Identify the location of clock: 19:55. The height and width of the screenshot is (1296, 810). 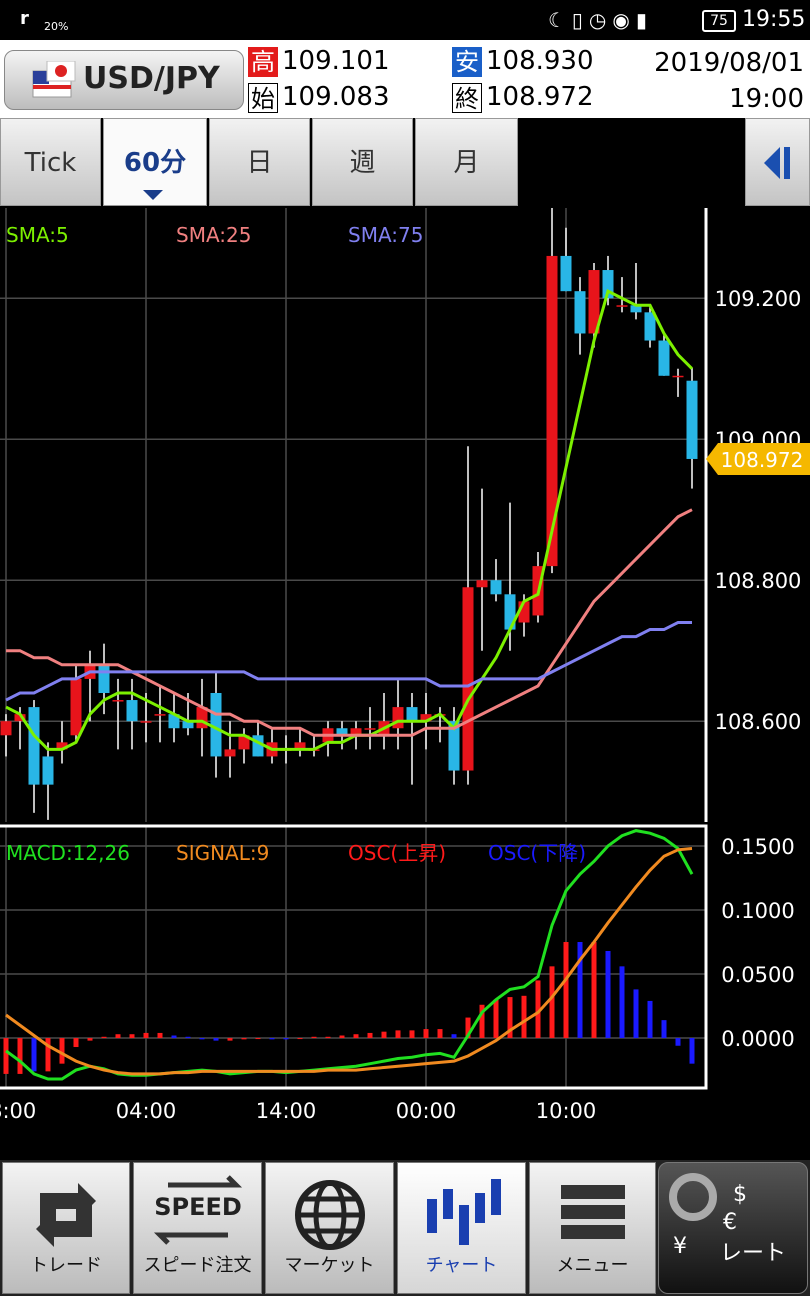
(774, 19).